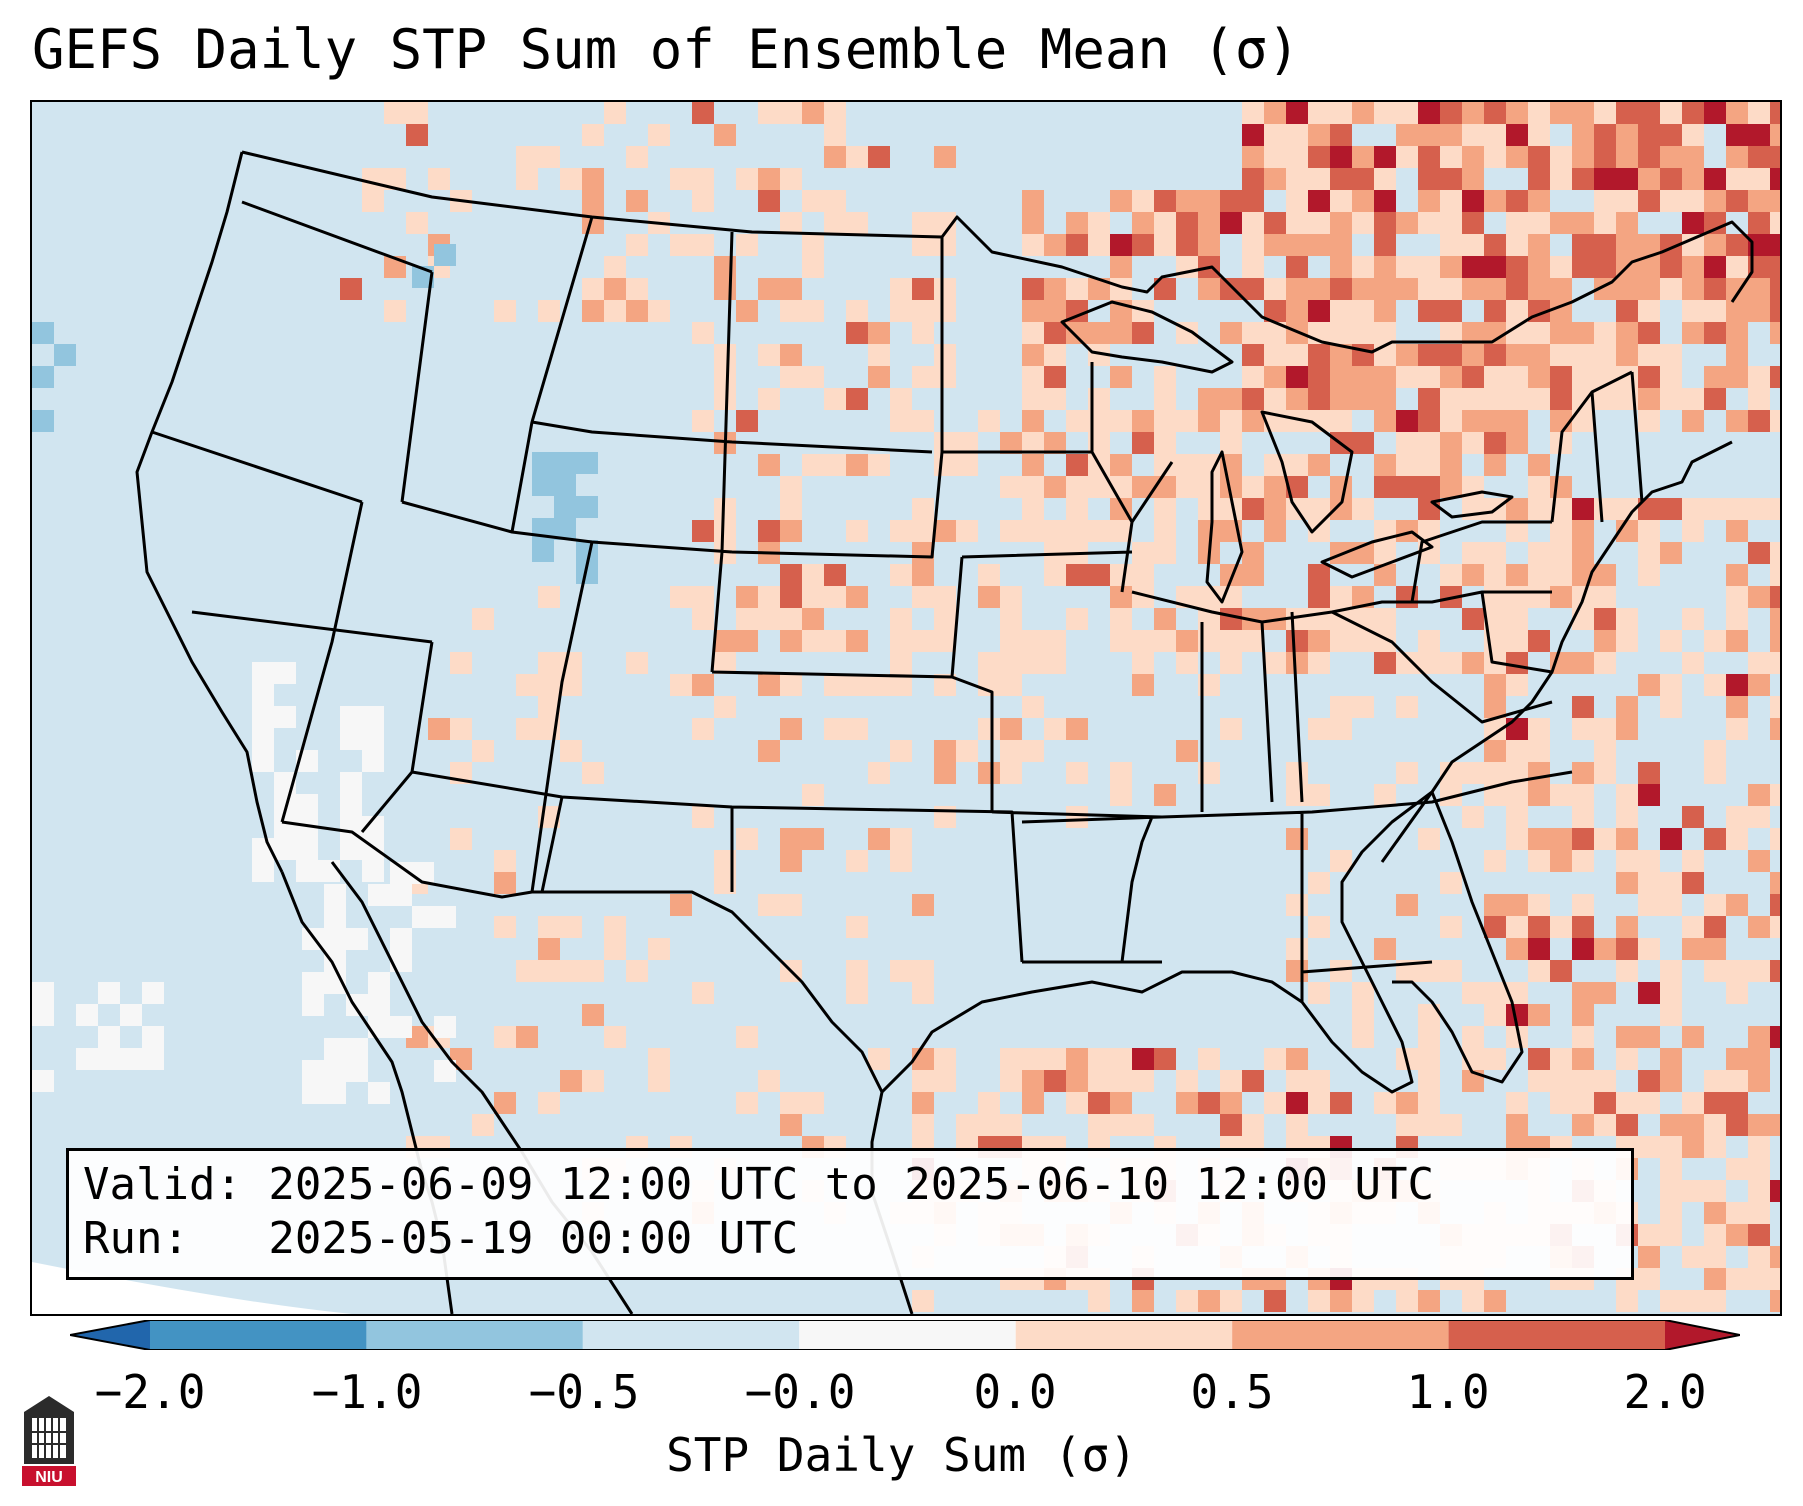 This screenshot has height=1506, width=1803. I want to click on colorbar-tick-label: 1.0, so click(1448, 1392).